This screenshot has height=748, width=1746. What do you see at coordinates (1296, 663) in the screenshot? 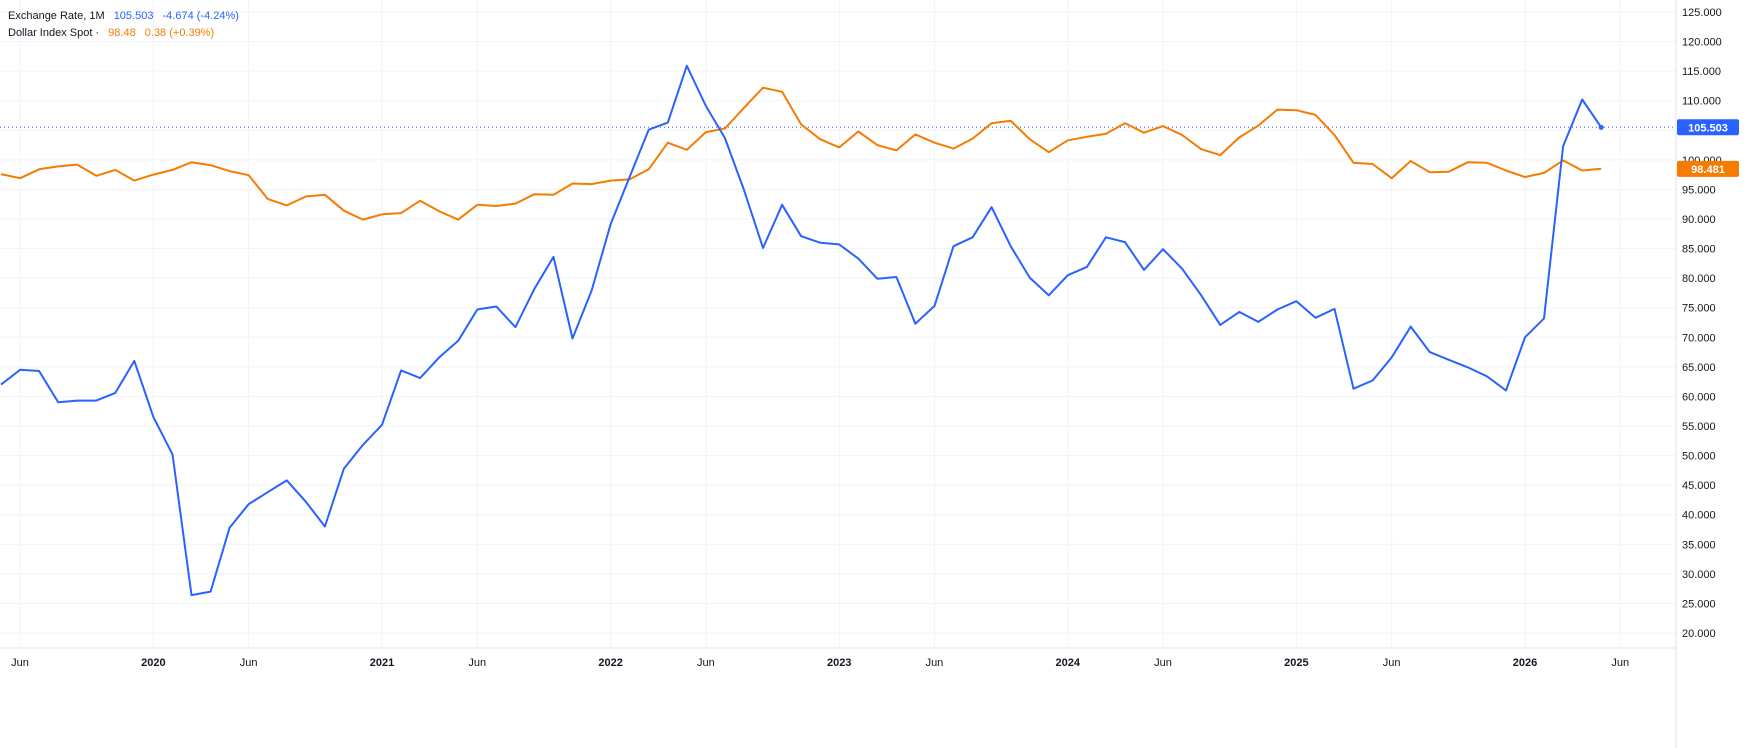
I see `x-tick-label: 2025` at bounding box center [1296, 663].